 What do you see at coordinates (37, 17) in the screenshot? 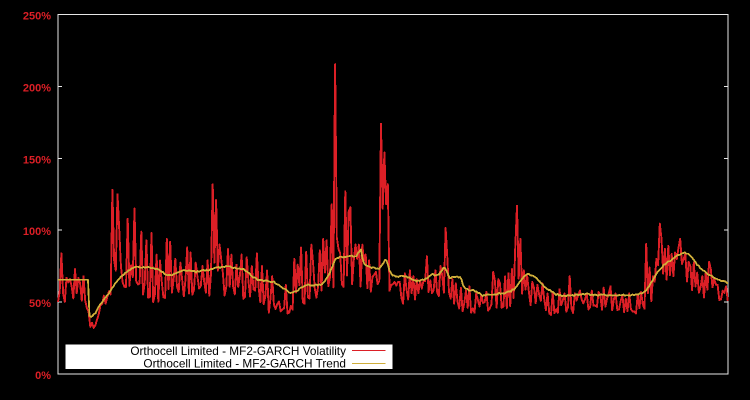
I see `svg-text: 250%` at bounding box center [37, 17].